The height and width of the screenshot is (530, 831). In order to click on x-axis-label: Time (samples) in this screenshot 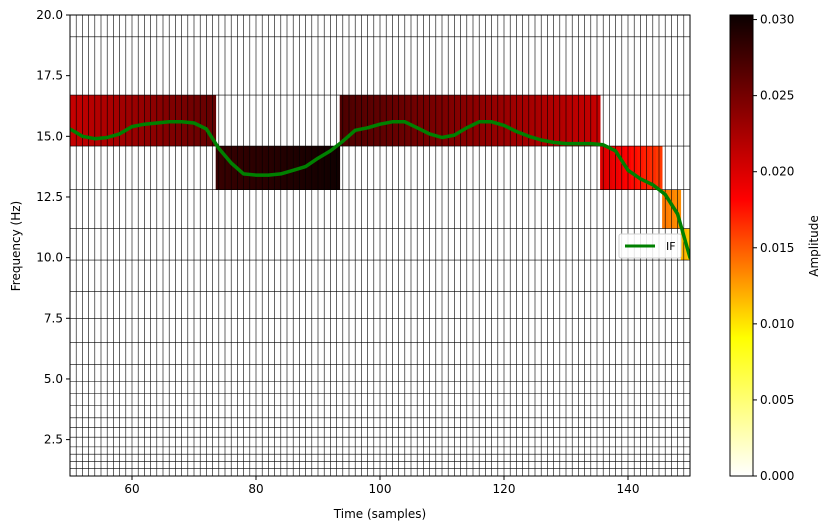, I will do `click(379, 514)`.